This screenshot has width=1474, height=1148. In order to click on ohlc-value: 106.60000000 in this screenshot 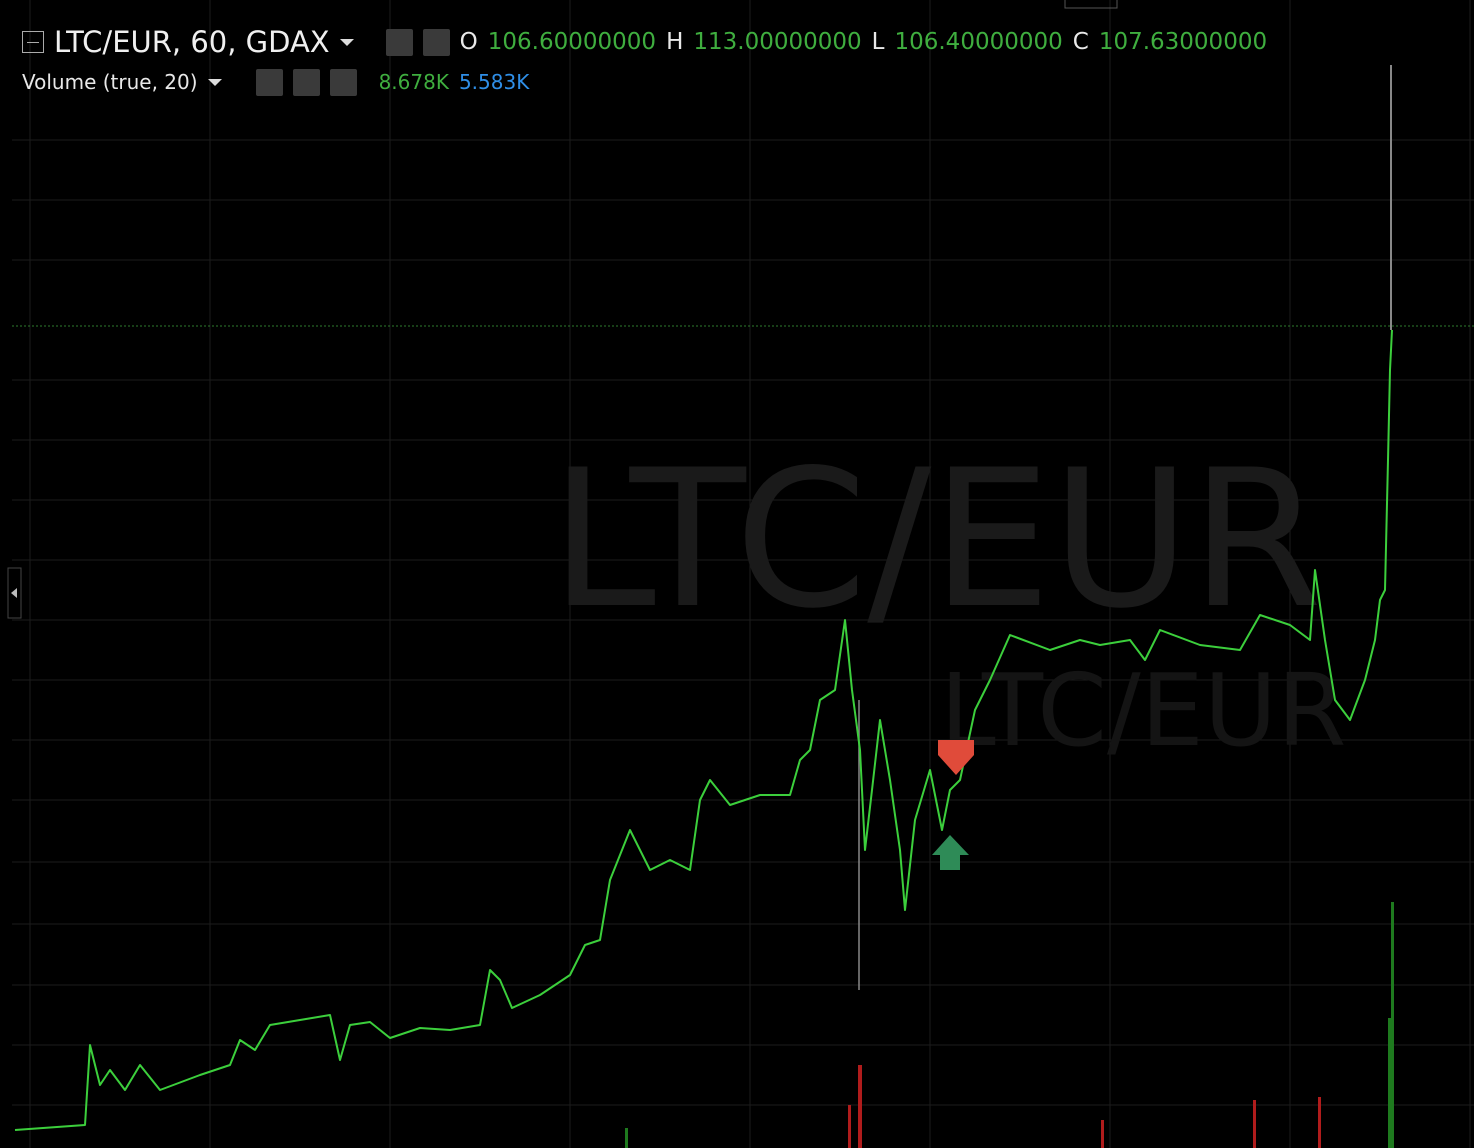, I will do `click(572, 42)`.